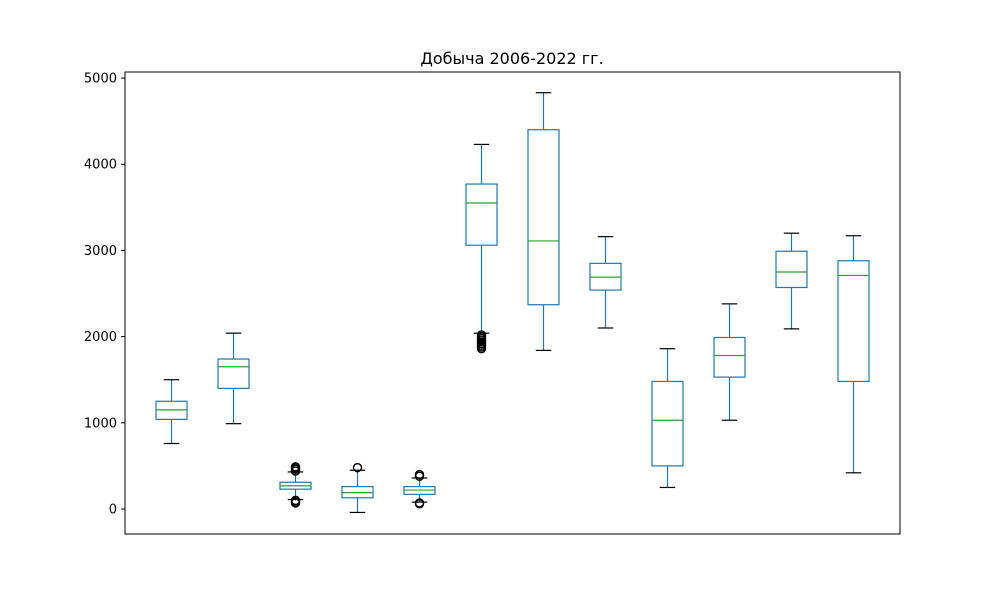 The height and width of the screenshot is (600, 1000). What do you see at coordinates (104, 295) in the screenshot?
I see `y-axis: 0 1000 2000 3000 4000 5000` at bounding box center [104, 295].